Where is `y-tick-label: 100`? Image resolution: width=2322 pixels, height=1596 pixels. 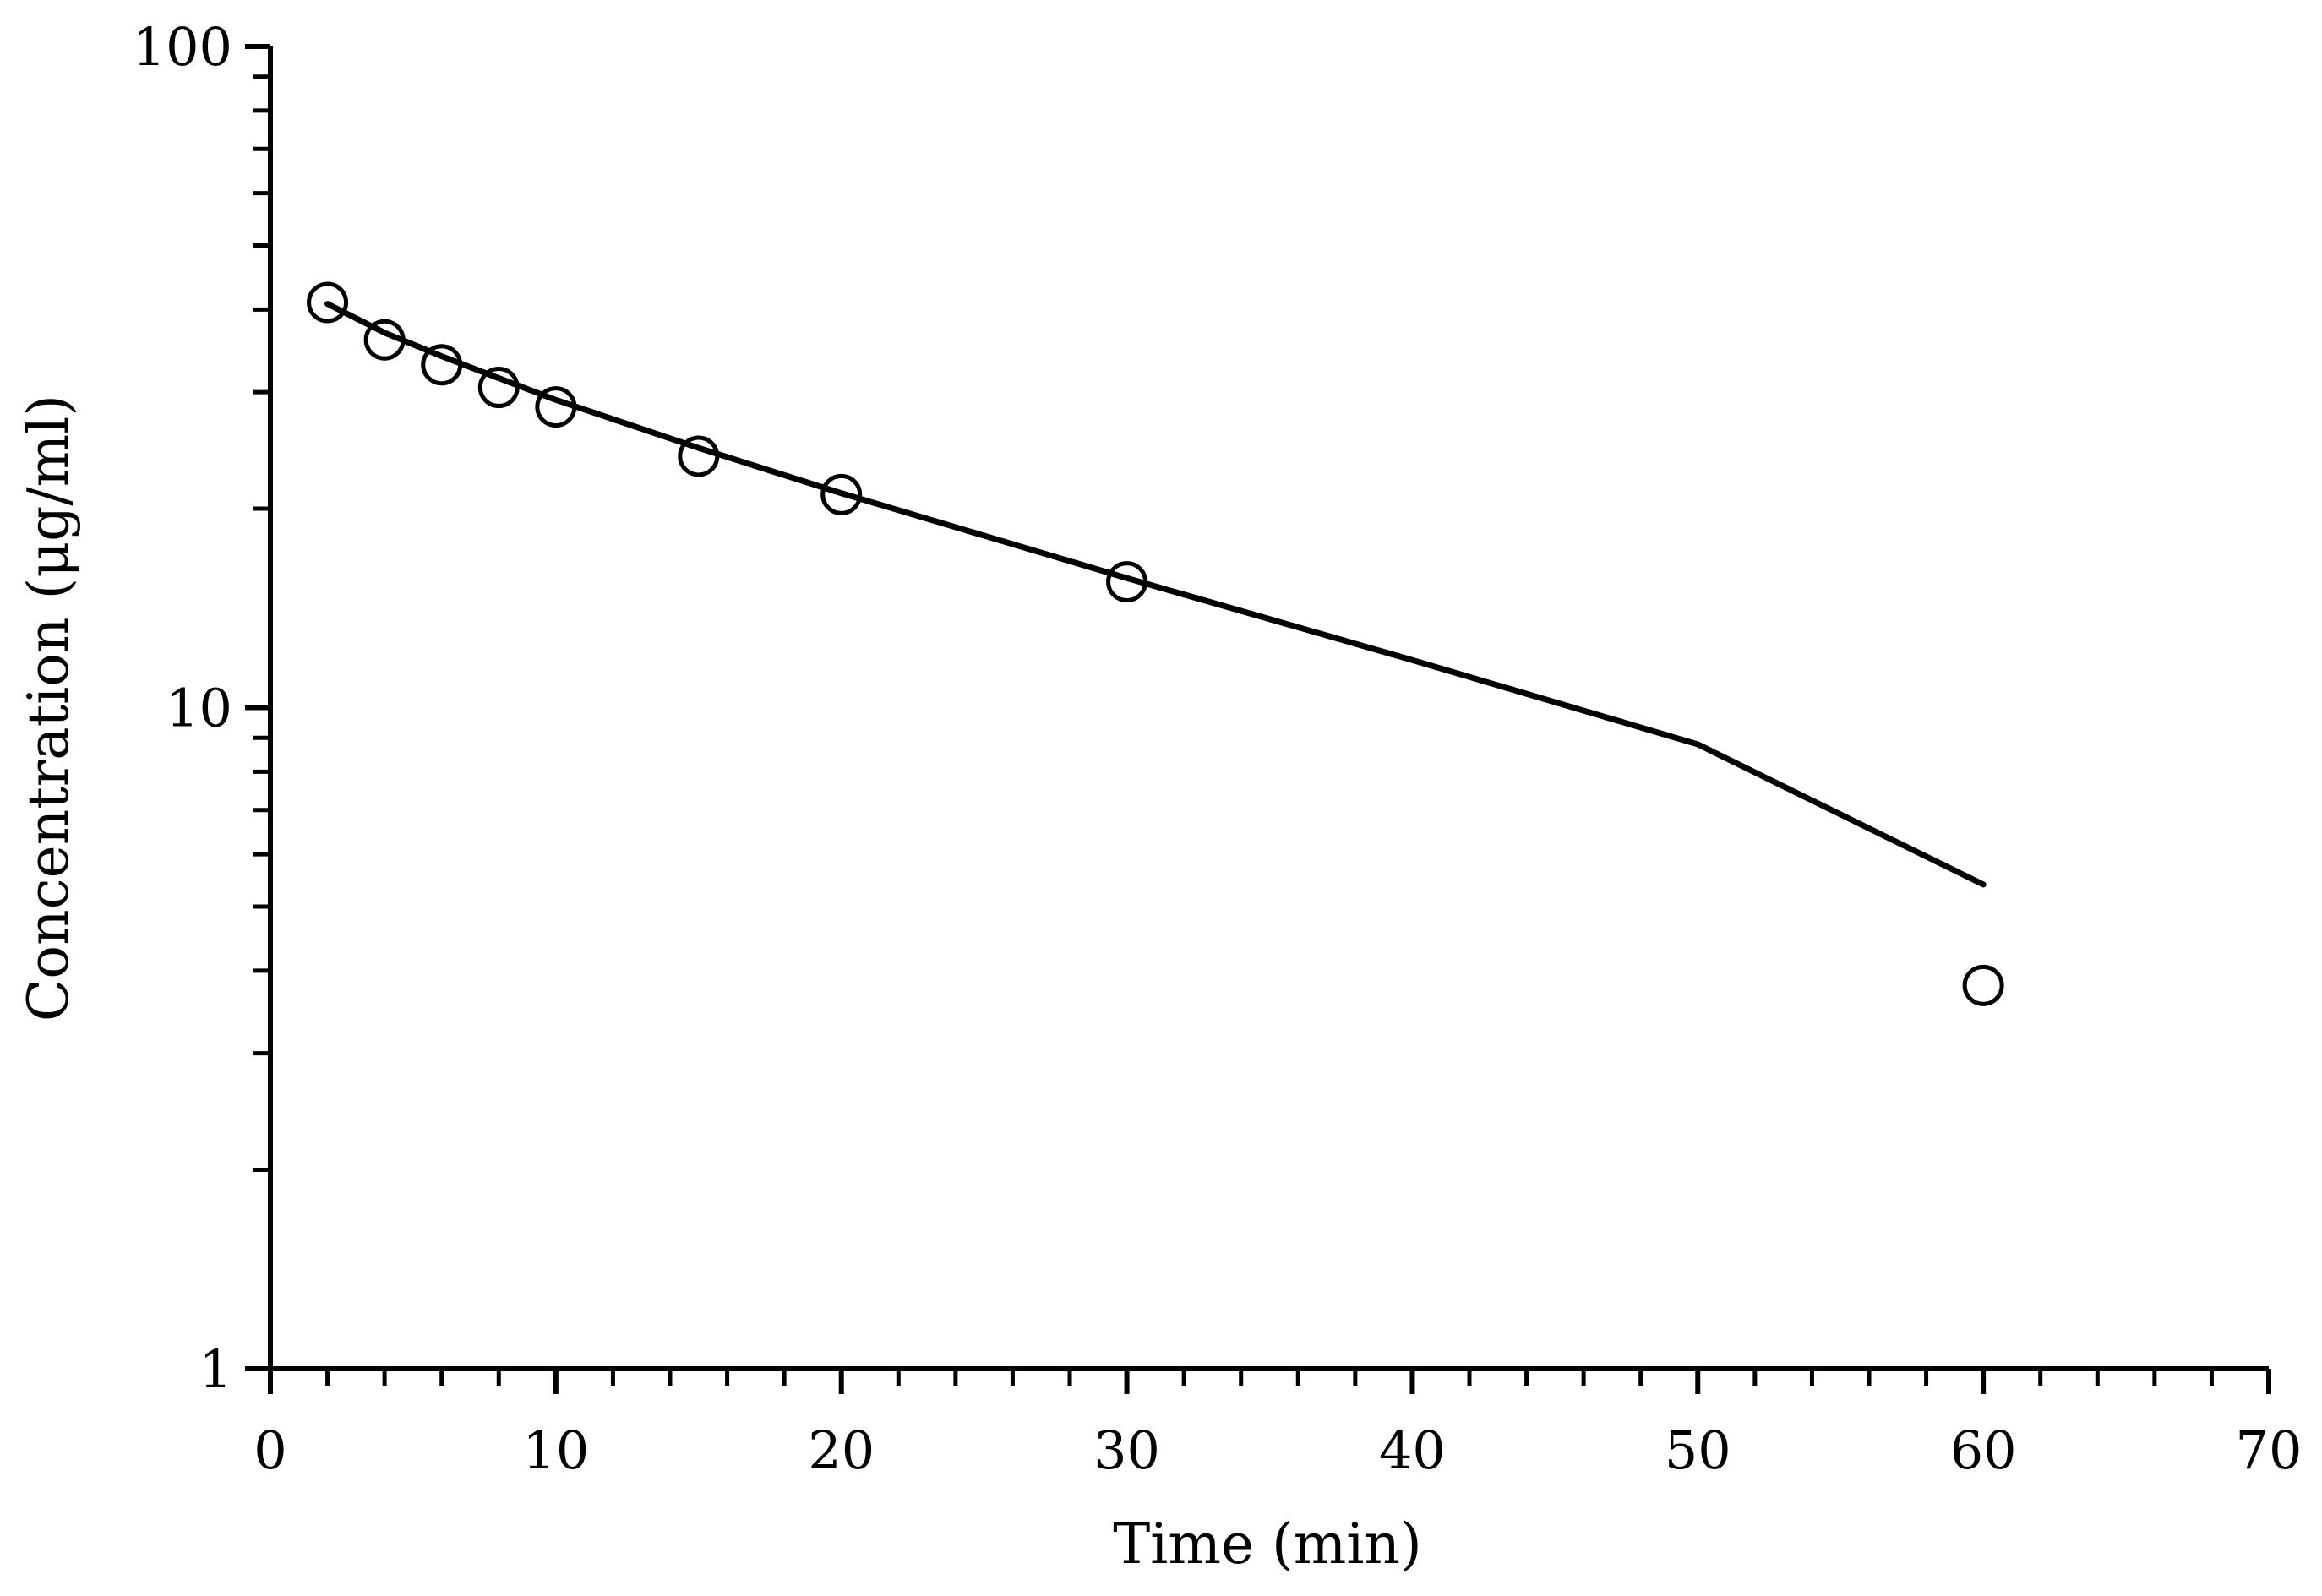 y-tick-label: 100 is located at coordinates (182, 47).